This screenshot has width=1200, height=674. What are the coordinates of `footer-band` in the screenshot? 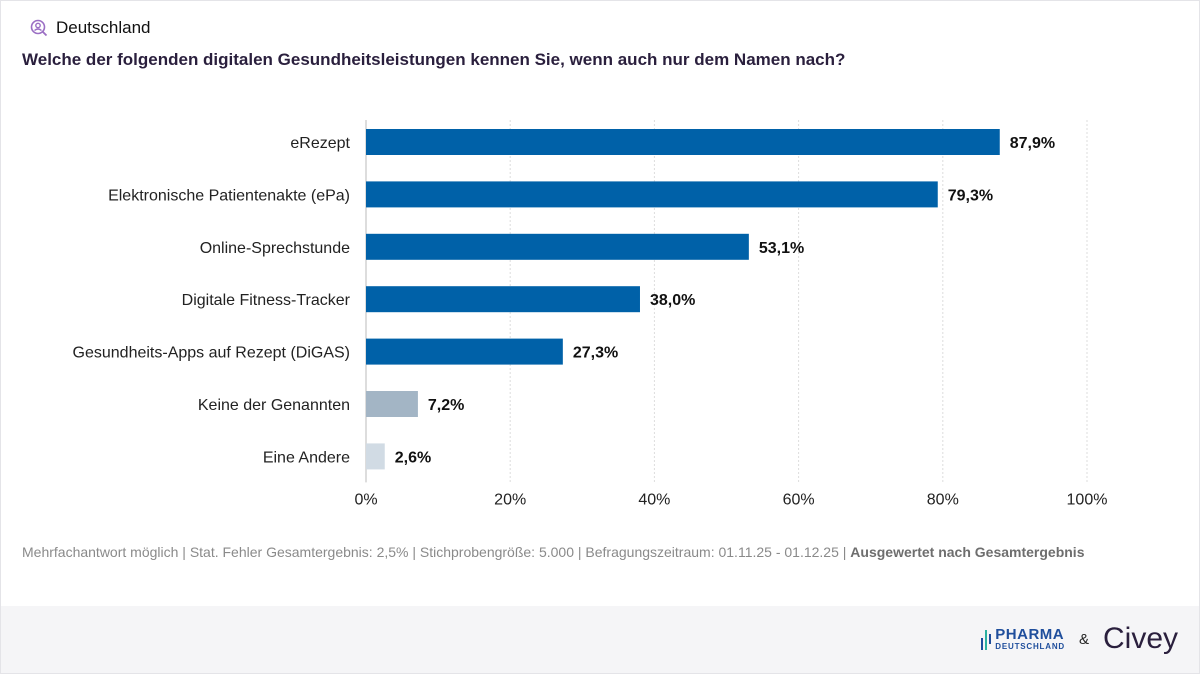 It's located at (600, 639).